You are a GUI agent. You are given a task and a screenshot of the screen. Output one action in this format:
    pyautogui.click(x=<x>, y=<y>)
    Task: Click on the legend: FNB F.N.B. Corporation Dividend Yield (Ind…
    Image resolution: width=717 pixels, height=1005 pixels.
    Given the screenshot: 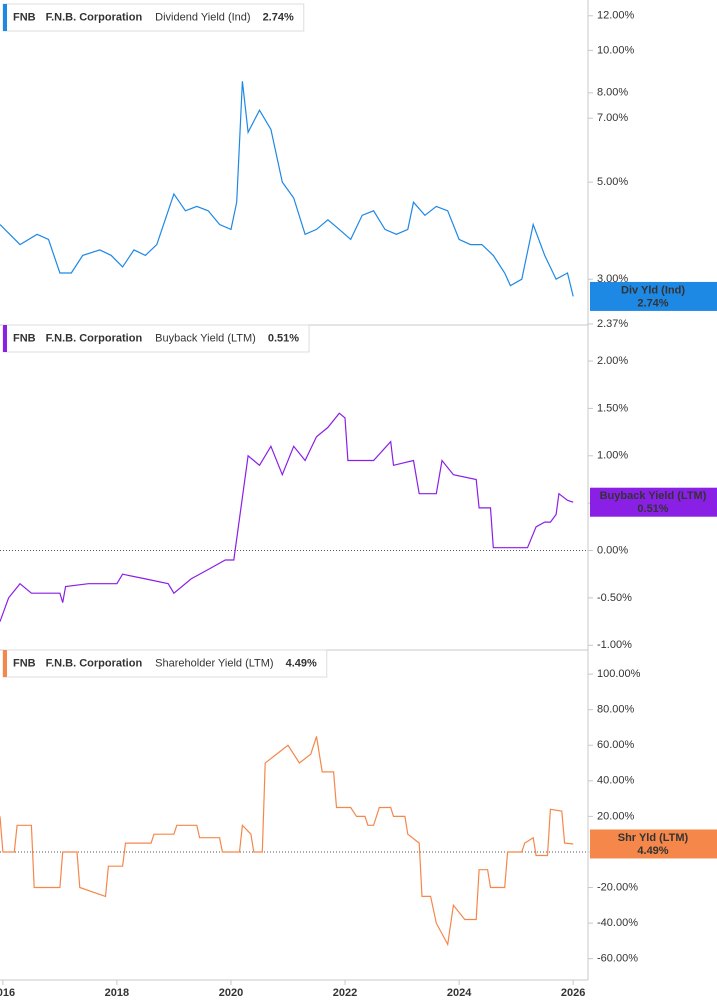 What is the action you would take?
    pyautogui.click(x=153, y=17)
    